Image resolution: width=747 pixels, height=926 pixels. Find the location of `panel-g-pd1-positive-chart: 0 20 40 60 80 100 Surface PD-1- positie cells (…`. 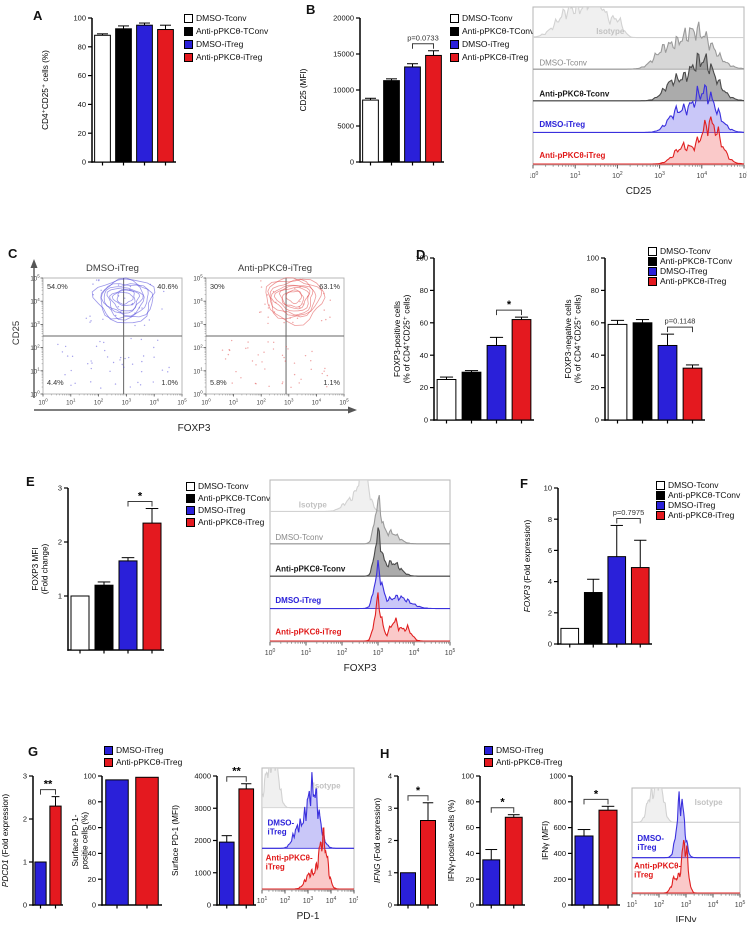

panel-g-pd1-positive-chart: 0 20 40 60 80 100 Surface PD-1- positie cells (… is located at coordinates (120, 843).